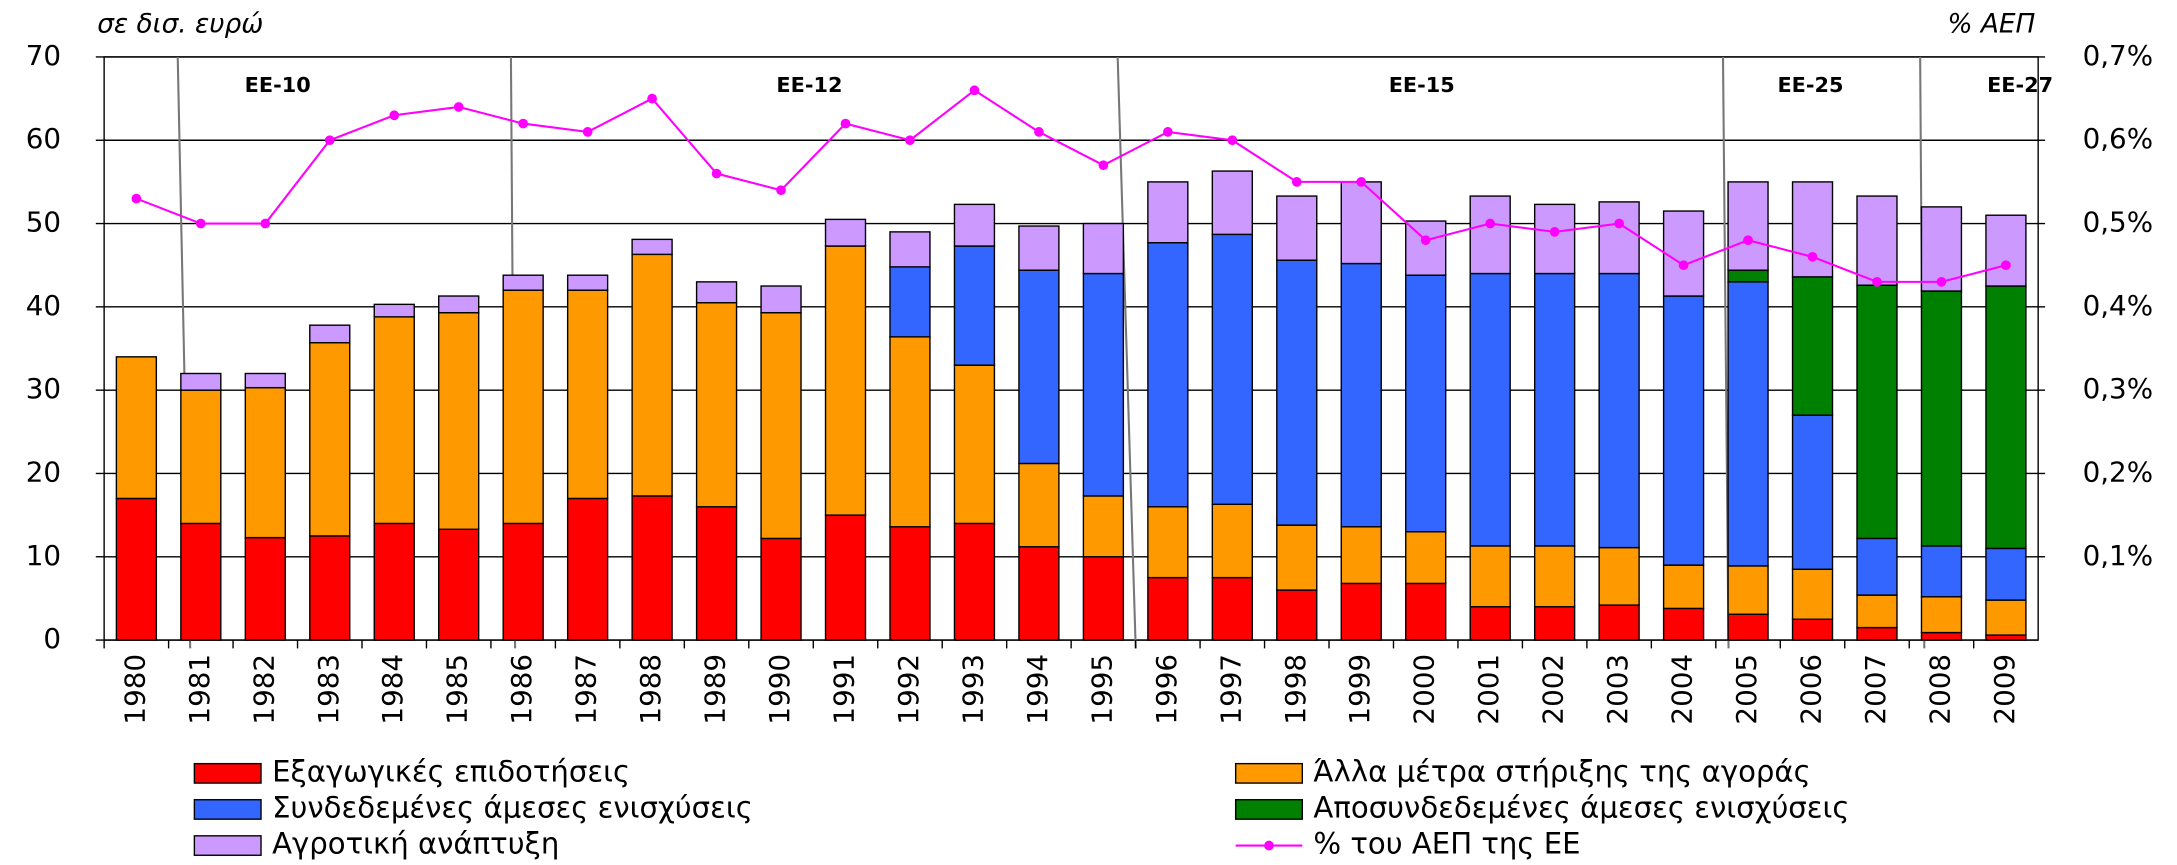 This screenshot has width=2177, height=865. I want to click on x-tick-label: 1992, so click(908, 689).